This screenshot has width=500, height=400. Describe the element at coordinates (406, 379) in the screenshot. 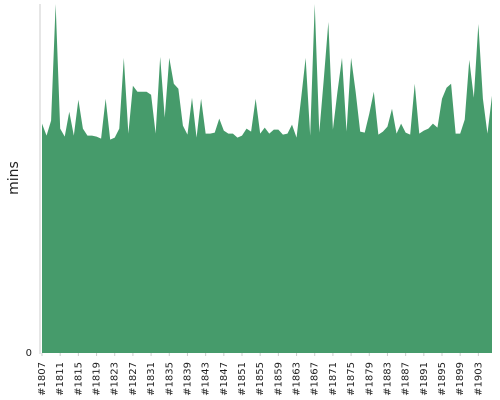

I see `x-tick-label: #1887` at that location.